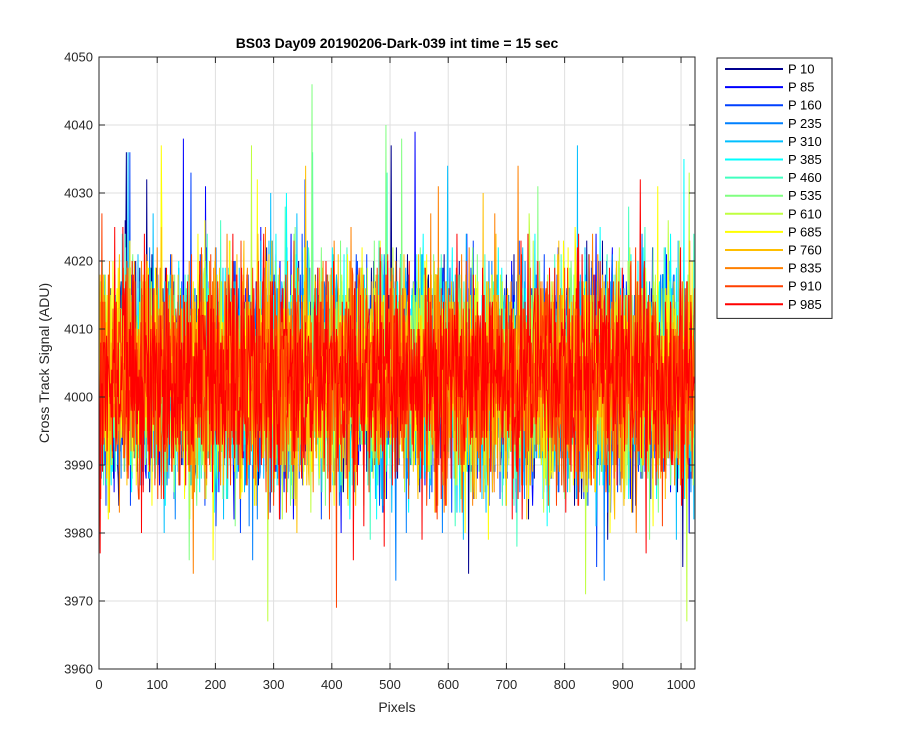  What do you see at coordinates (801, 69) in the screenshot?
I see `legend-entry-label: P 10` at bounding box center [801, 69].